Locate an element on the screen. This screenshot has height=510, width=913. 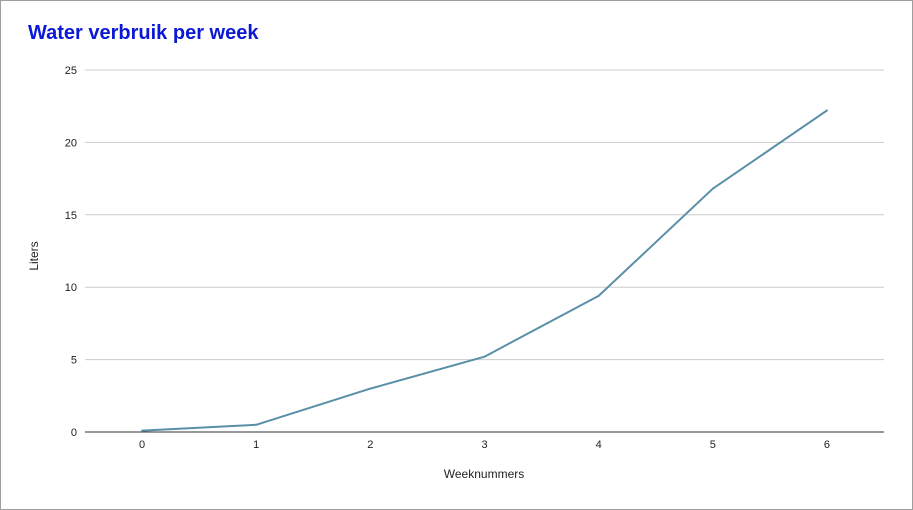
x-tick-label: 3 is located at coordinates (484, 445).